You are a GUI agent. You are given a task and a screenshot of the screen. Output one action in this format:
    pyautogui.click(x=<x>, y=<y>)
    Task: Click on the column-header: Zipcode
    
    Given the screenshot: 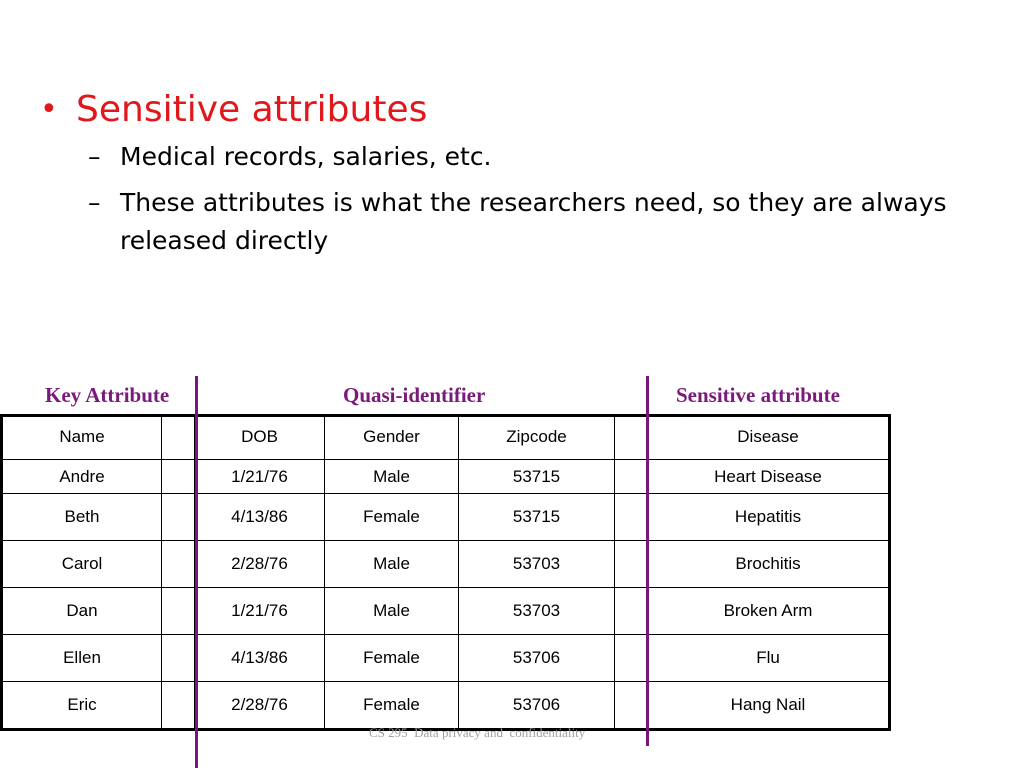 What is the action you would take?
    pyautogui.click(x=536, y=437)
    